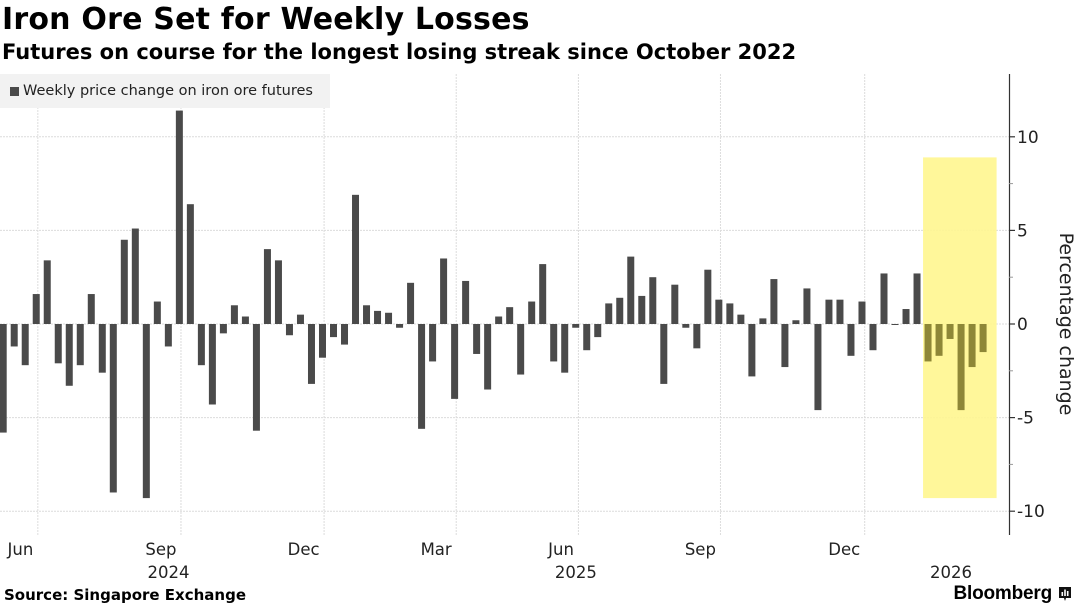  What do you see at coordinates (1022, 231) in the screenshot?
I see `y-tick-label: 5` at bounding box center [1022, 231].